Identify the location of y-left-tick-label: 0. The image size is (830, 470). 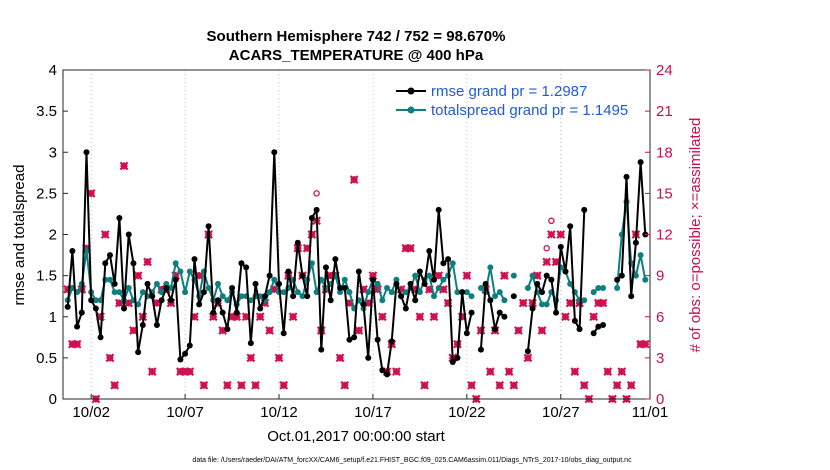
(53, 399).